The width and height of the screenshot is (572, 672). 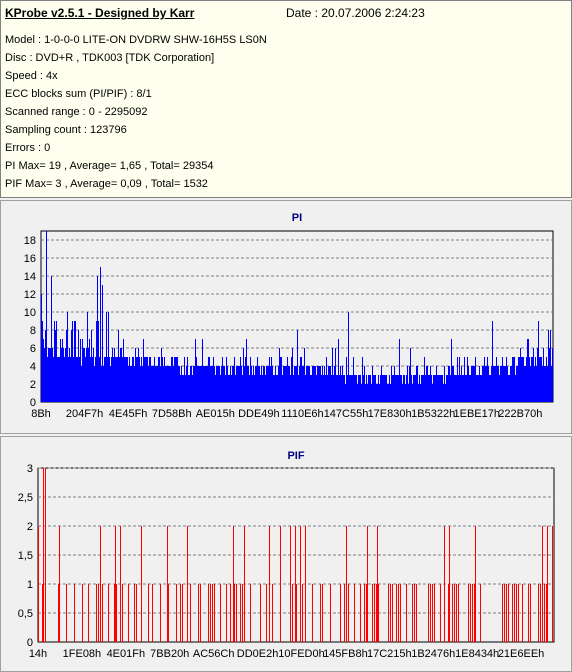 What do you see at coordinates (301, 654) in the screenshot?
I see `x-tick-label: 10FED0h` at bounding box center [301, 654].